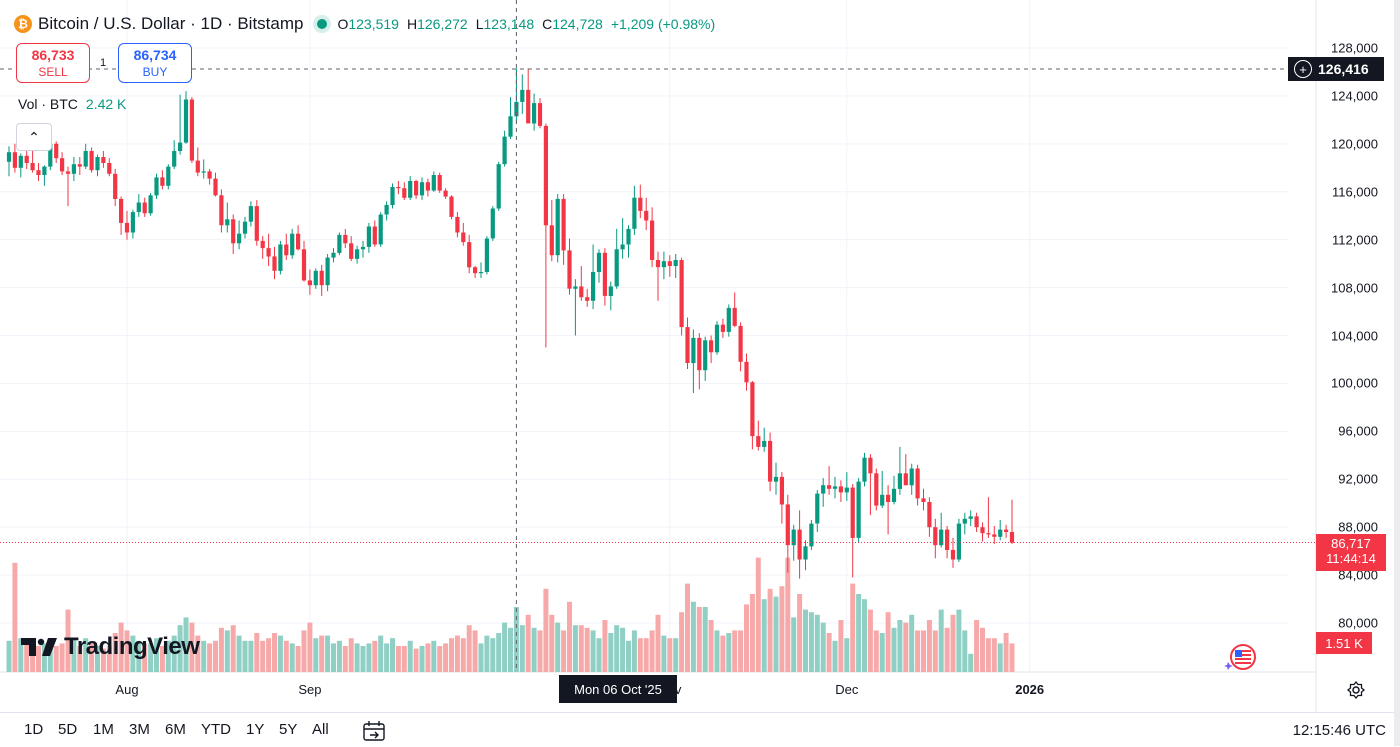  Describe the element at coordinates (618, 689) in the screenshot. I see `crosshair-date-label: Mon 06 Oct '25` at that location.